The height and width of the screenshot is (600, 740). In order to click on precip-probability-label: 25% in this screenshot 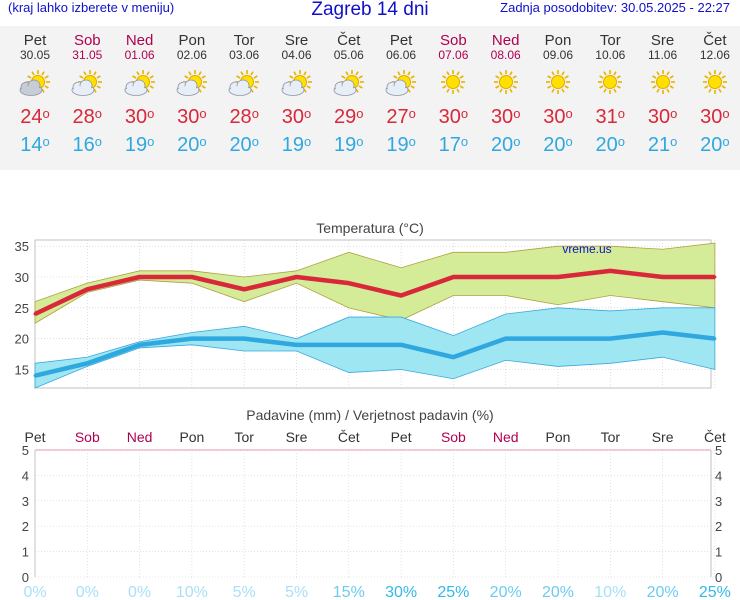, I will do `click(453, 592)`.